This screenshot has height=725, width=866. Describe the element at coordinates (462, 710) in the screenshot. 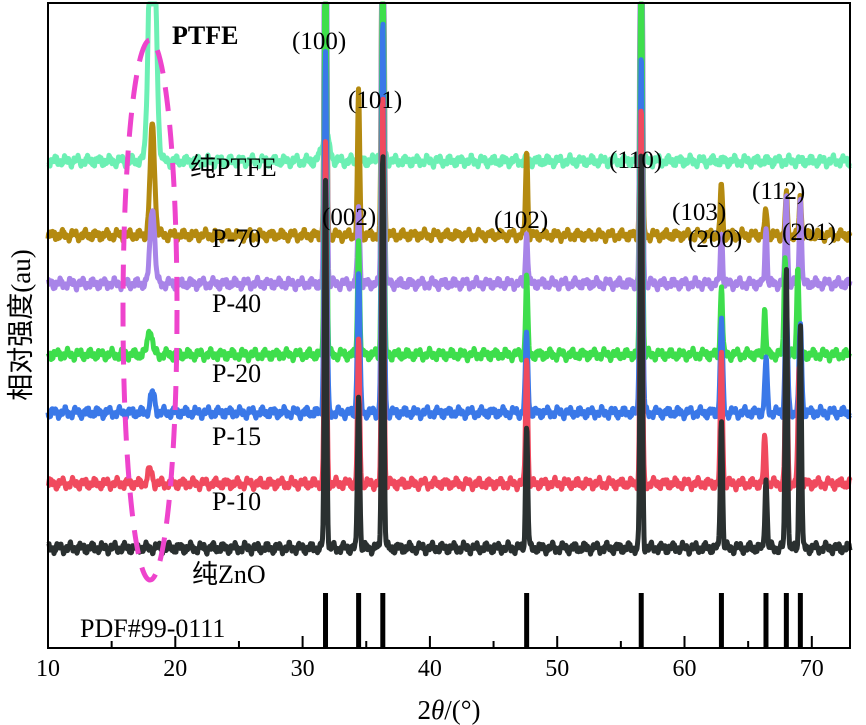

I see `x-axis-label-unit: /(°)` at that location.